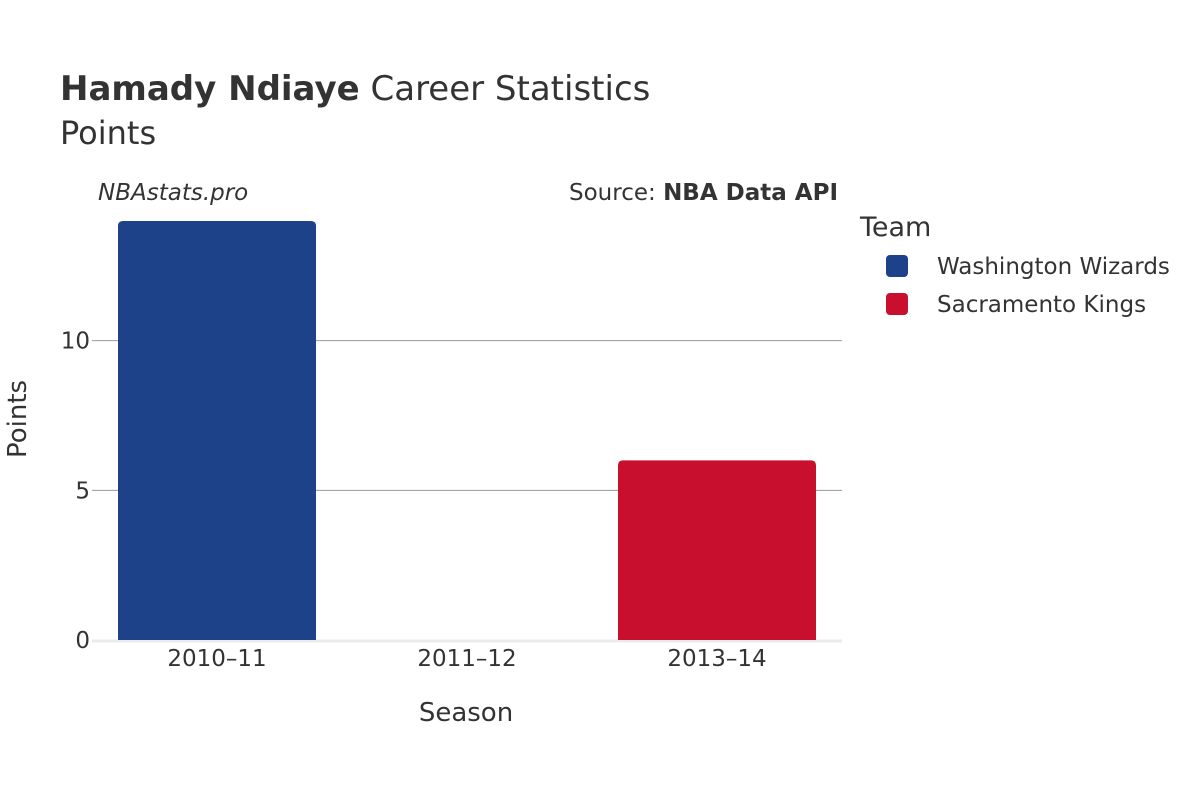 The height and width of the screenshot is (800, 1200). I want to click on legend-label: Washington Wizards, so click(1053, 267).